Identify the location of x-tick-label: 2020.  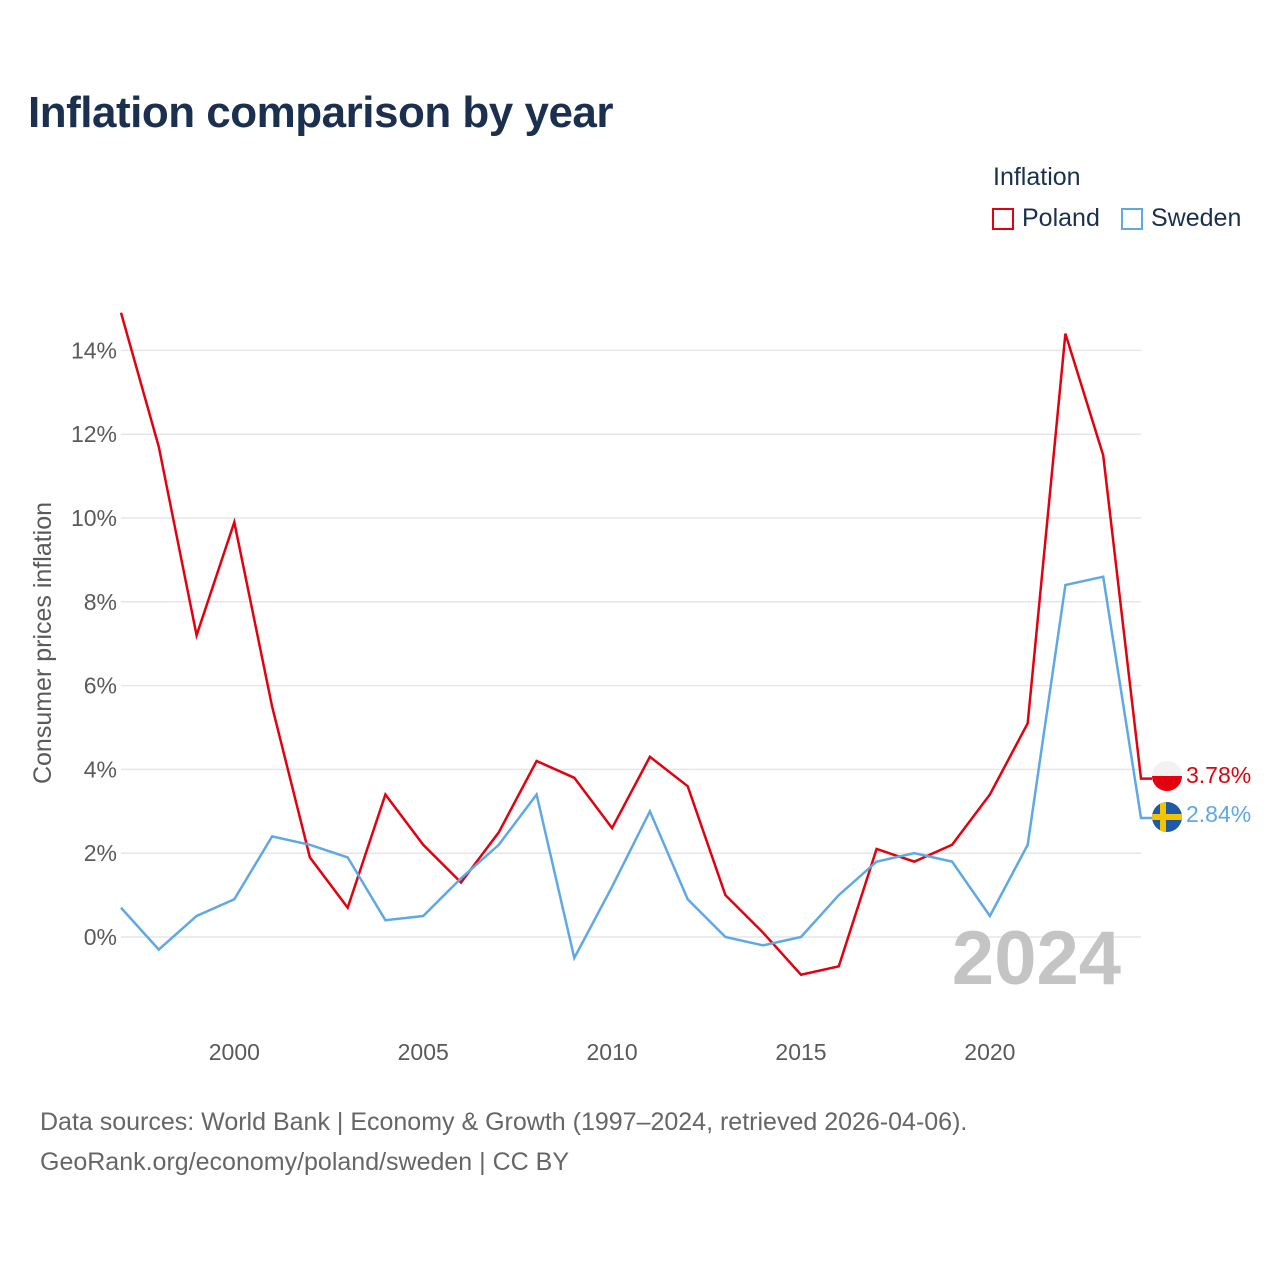
(989, 1052).